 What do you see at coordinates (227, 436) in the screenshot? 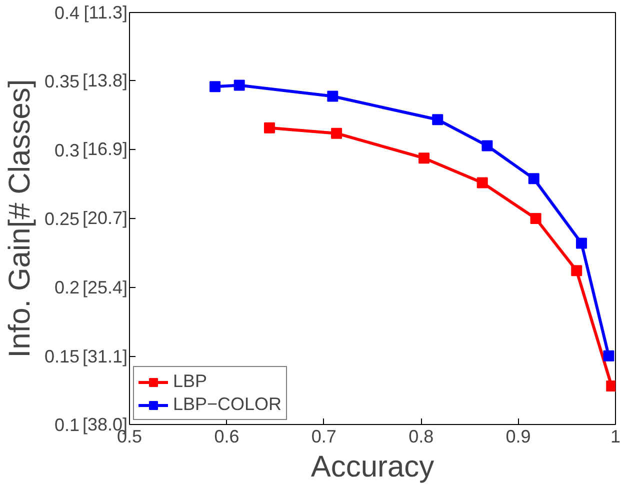
I see `x-tick-label: 0.6` at bounding box center [227, 436].